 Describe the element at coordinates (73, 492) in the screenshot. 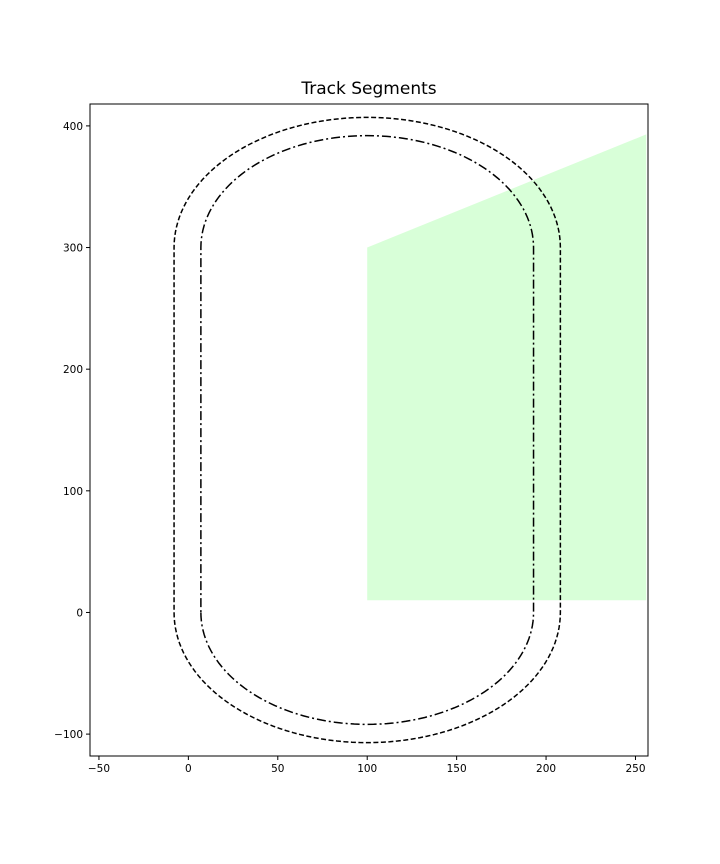

I see `y-tick-label: 100` at that location.